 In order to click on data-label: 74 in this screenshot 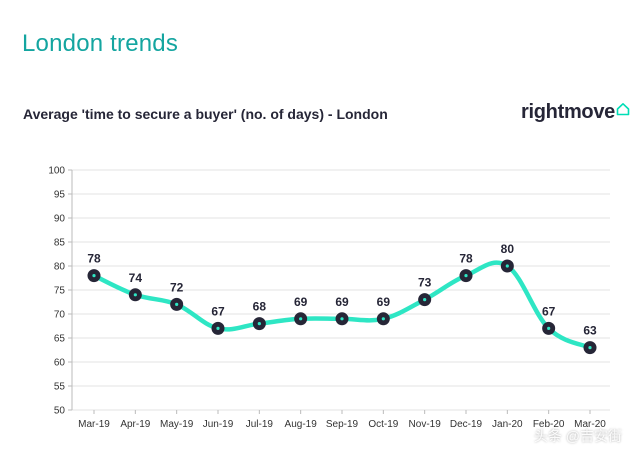, I will do `click(136, 278)`.